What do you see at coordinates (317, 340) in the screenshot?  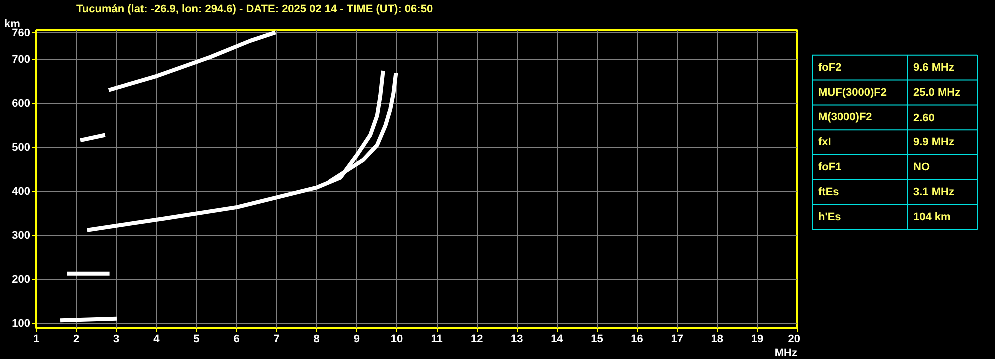 I see `x-tick-label: 8` at bounding box center [317, 340].